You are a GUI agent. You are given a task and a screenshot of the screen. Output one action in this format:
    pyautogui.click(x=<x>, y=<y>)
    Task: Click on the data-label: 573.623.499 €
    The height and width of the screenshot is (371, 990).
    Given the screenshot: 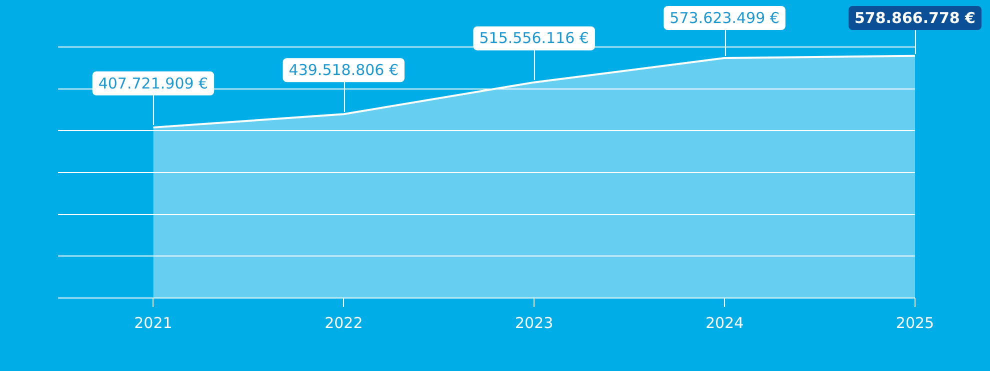 What is the action you would take?
    pyautogui.click(x=725, y=17)
    